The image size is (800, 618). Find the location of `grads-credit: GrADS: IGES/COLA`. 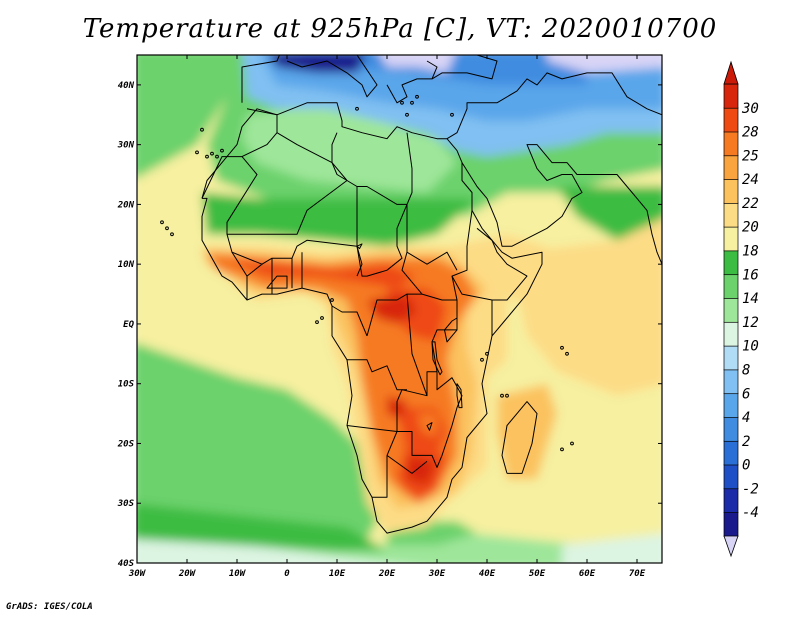

grads-credit: GrADS: IGES/COLA is located at coordinates (49, 607).